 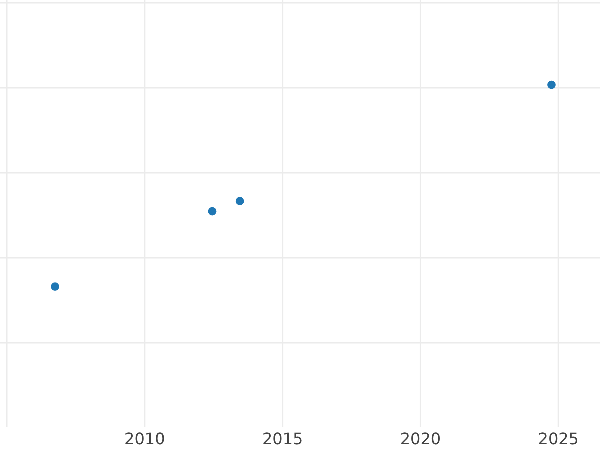 What do you see at coordinates (421, 438) in the screenshot?
I see `x-tick-label: 2020` at bounding box center [421, 438].